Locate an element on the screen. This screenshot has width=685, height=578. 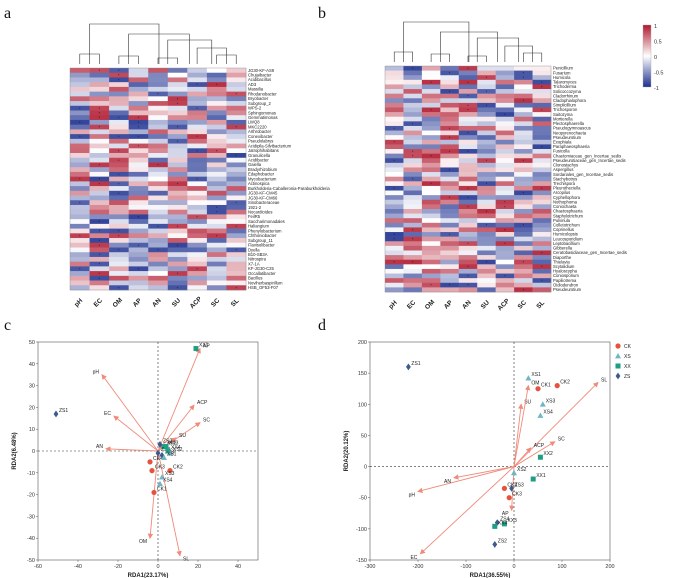
column-label: AN is located at coordinates (467, 305).